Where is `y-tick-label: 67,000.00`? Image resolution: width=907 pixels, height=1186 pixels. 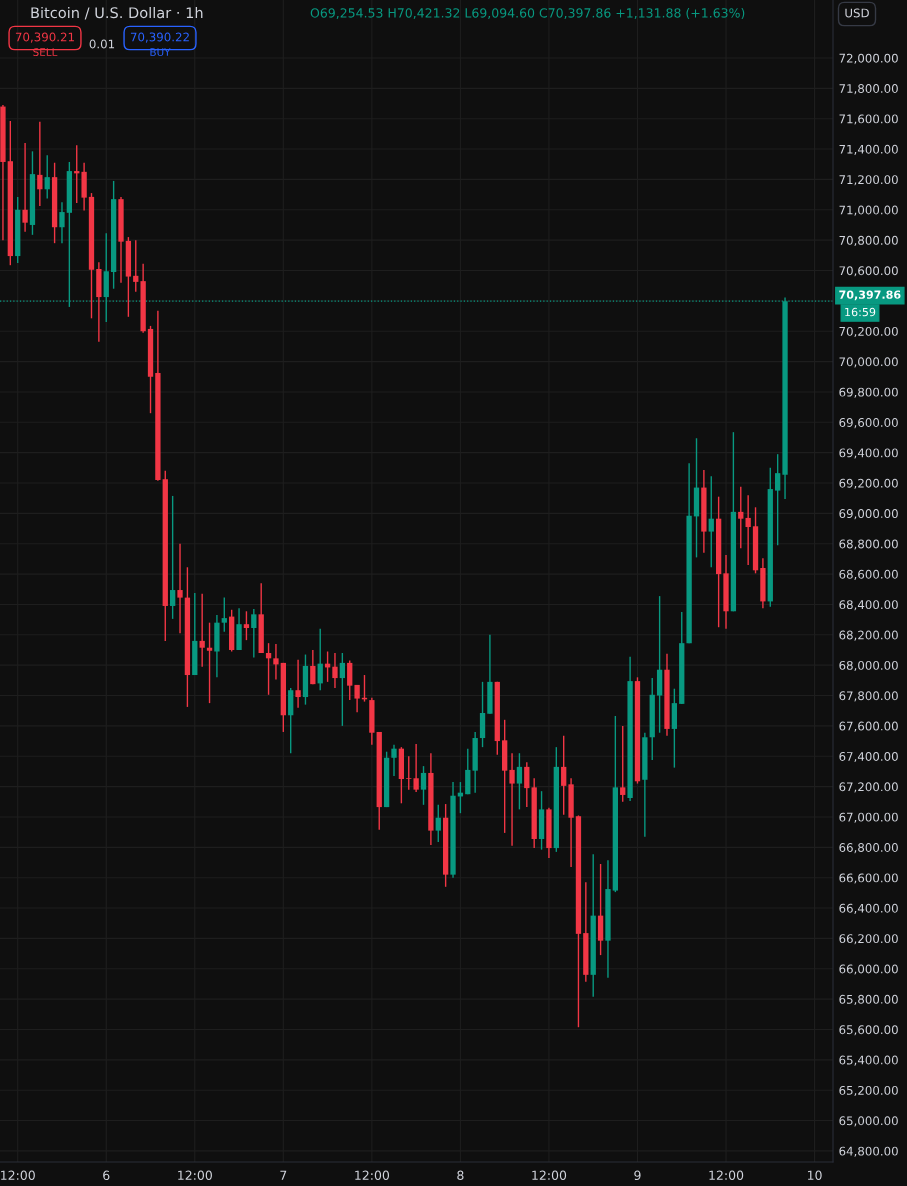
y-tick-label: 67,000.00 is located at coordinates (868, 817).